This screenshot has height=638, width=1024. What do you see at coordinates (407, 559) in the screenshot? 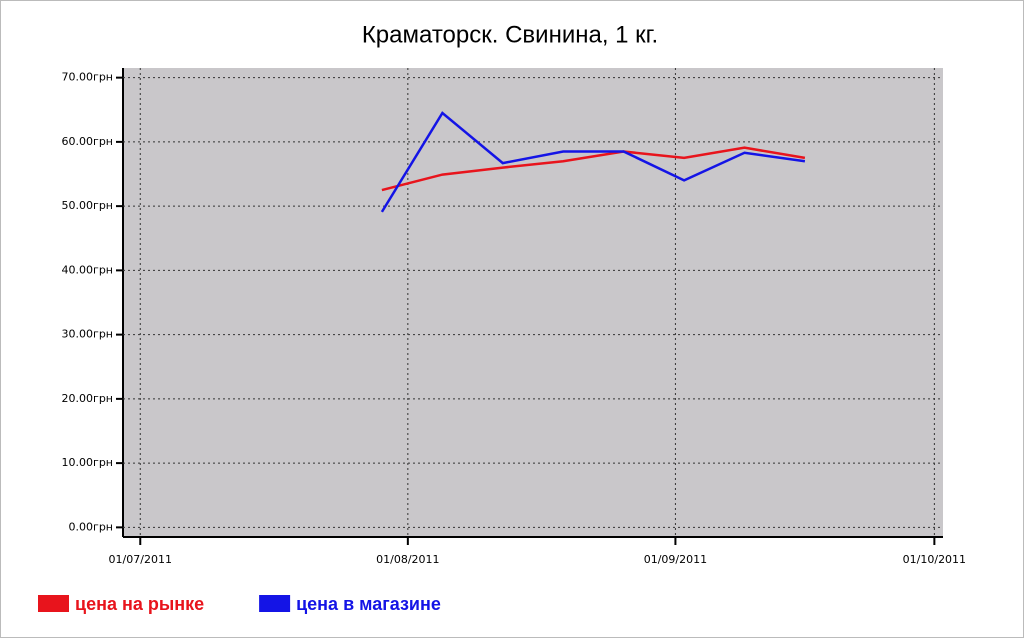
I see `x-tick-label: 01/08/2011` at bounding box center [407, 559].